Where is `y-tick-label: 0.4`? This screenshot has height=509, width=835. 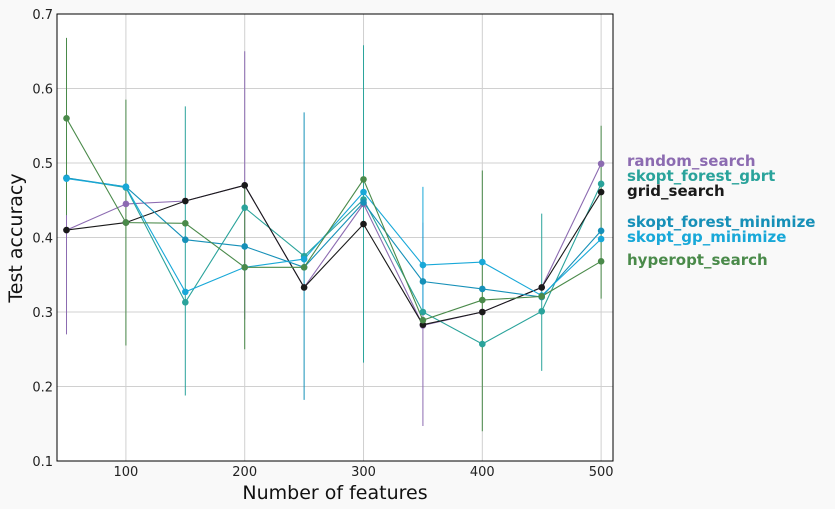 y-tick-label: 0.4 is located at coordinates (42, 239).